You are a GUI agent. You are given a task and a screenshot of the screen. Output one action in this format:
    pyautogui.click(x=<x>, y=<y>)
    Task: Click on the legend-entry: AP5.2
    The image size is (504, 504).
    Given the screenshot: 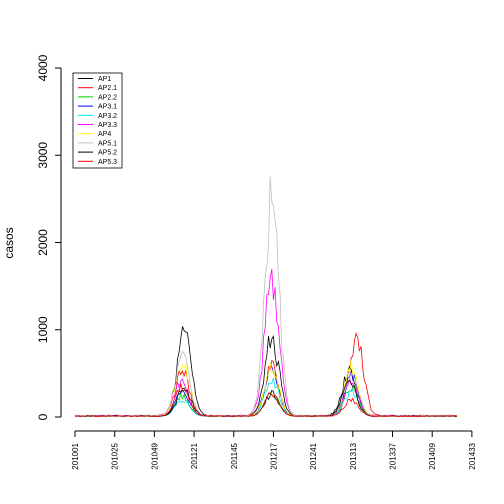 What is the action you would take?
    pyautogui.click(x=107, y=153)
    